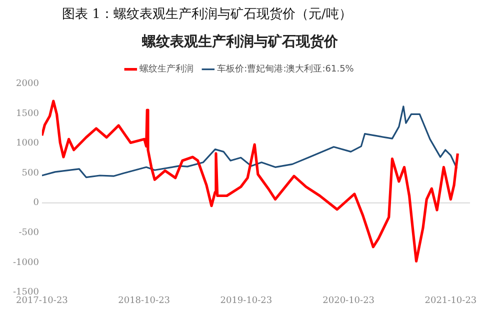  What do you see at coordinates (31, 173) in the screenshot?
I see `y-tick-label: 500` at bounding box center [31, 173].